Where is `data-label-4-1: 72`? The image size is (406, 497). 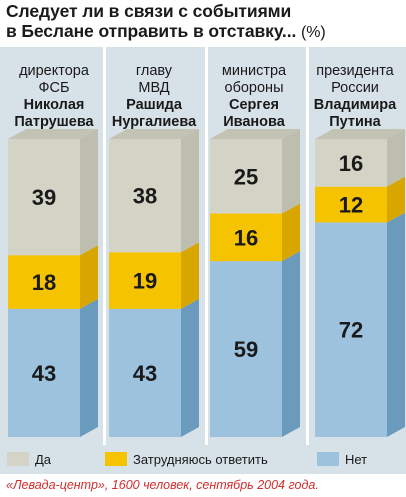
data-label-4-1: 72 is located at coordinates (351, 330).